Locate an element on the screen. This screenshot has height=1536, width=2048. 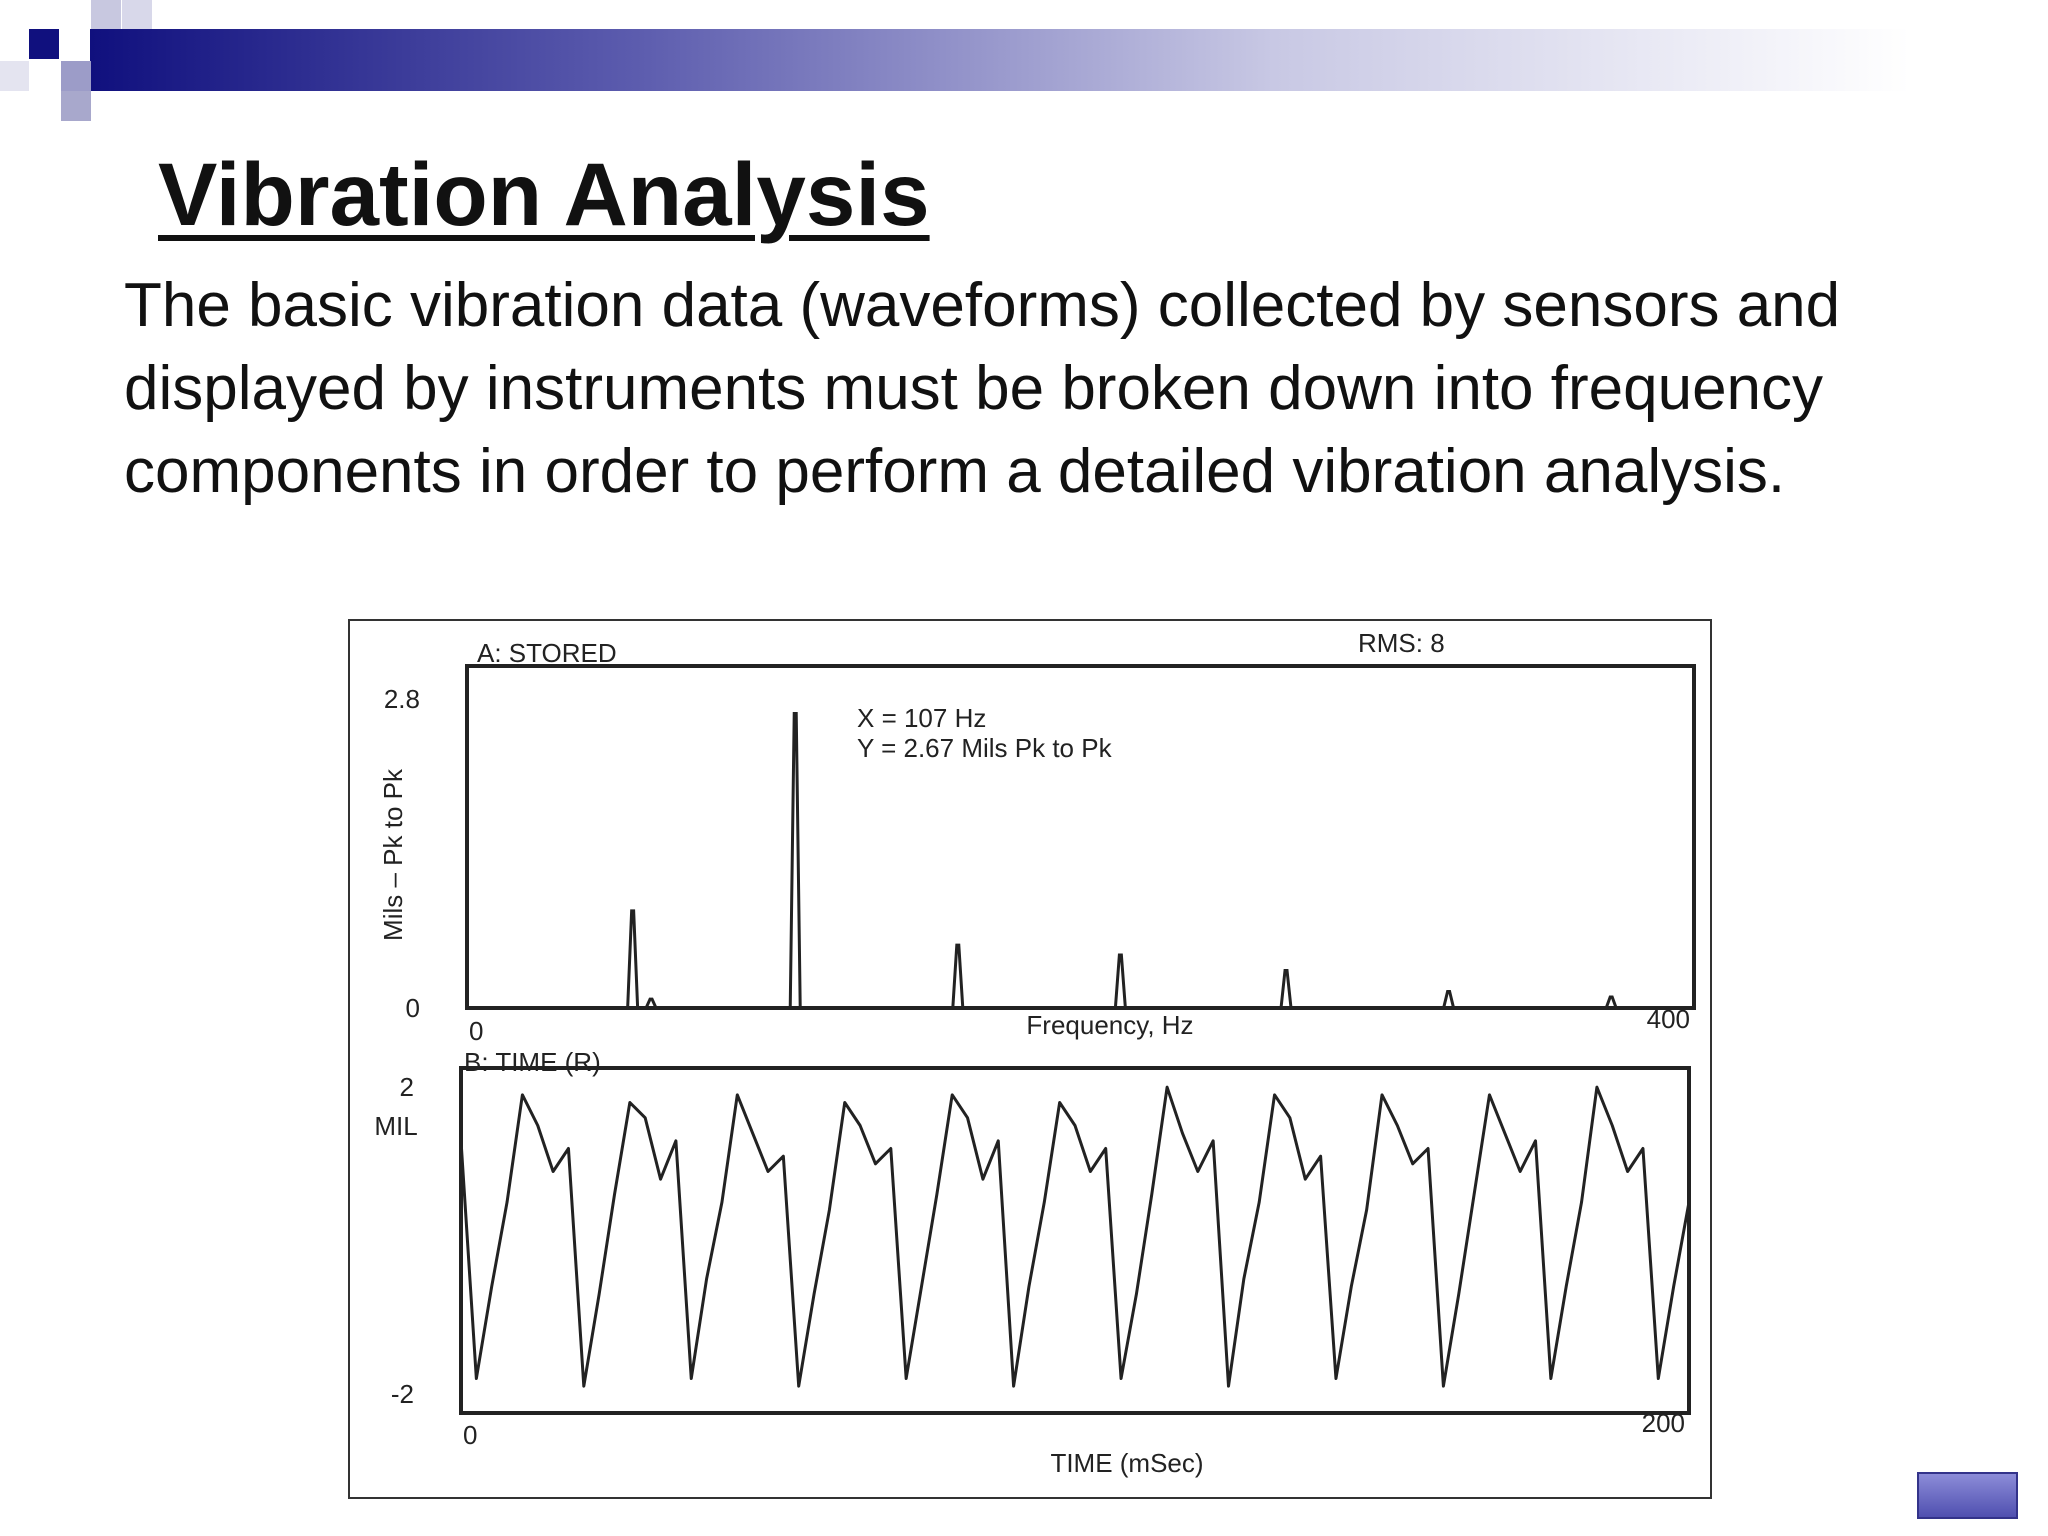
slide-title: Vibration Analysis is located at coordinates (544, 194).